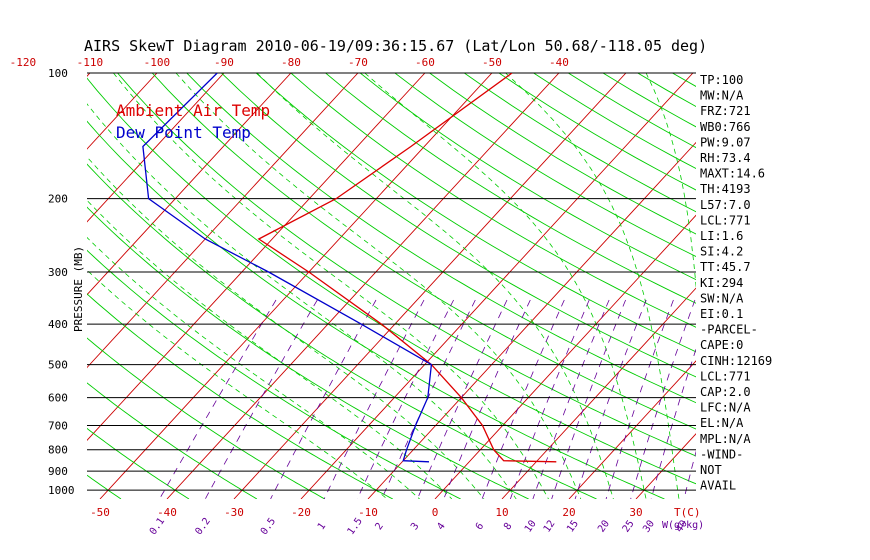  What do you see at coordinates (167, 512) in the screenshot?
I see `bottom-temp-tick-label: -40` at bounding box center [167, 512].